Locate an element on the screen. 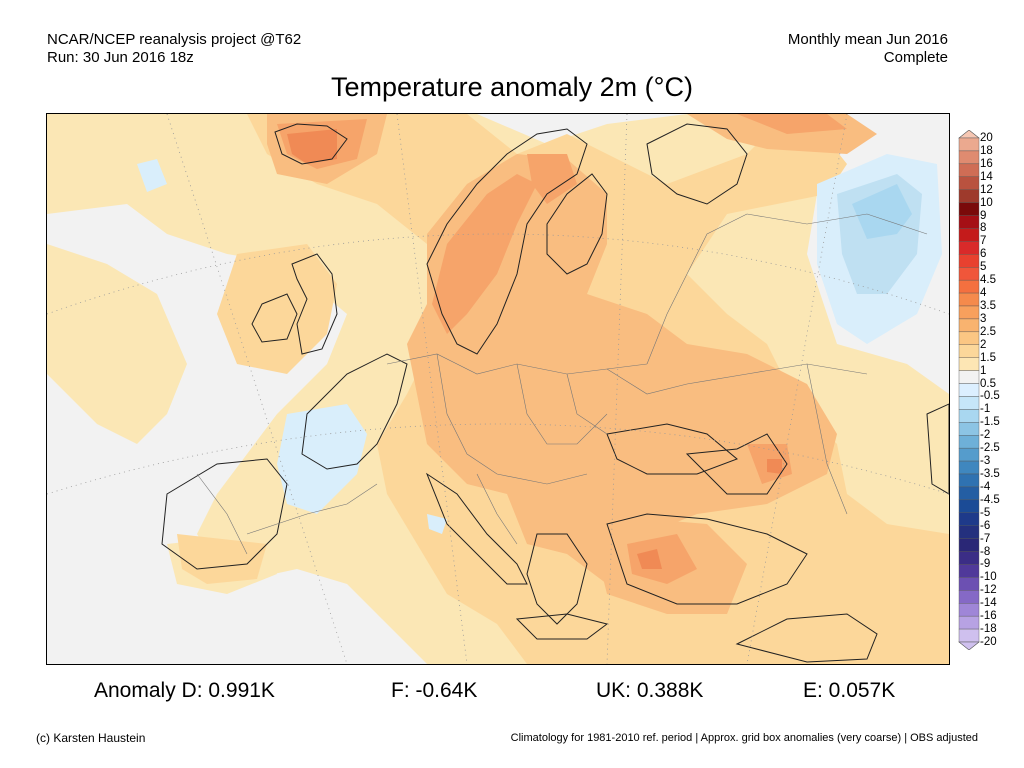  legend-label: -8 is located at coordinates (985, 551).